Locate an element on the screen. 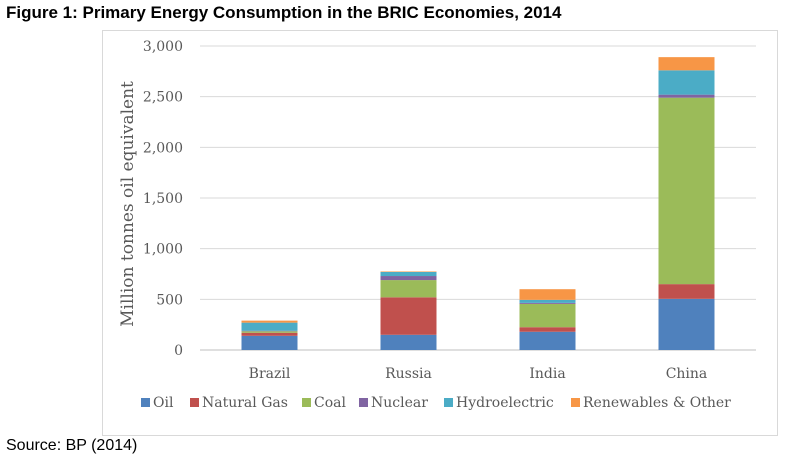 The image size is (810, 468). legend-label: Nuclear is located at coordinates (399, 403).